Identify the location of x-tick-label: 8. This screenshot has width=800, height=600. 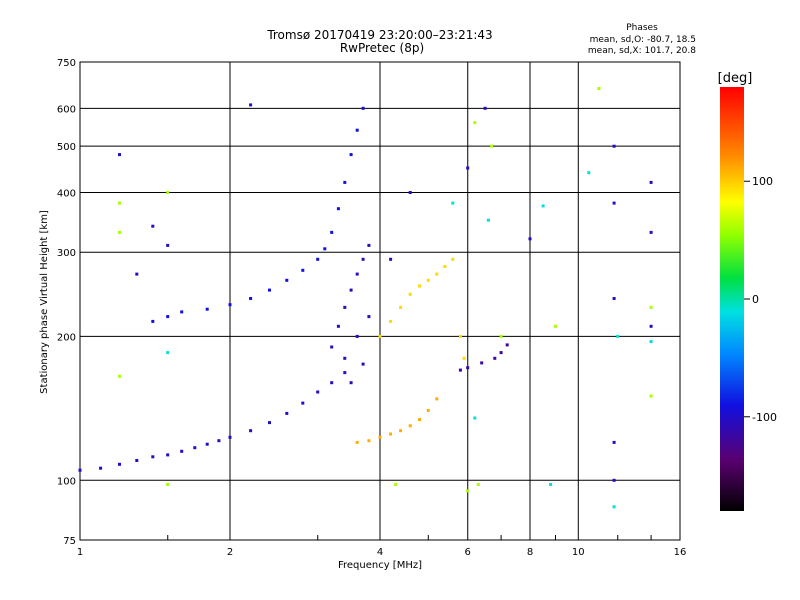
(530, 552).